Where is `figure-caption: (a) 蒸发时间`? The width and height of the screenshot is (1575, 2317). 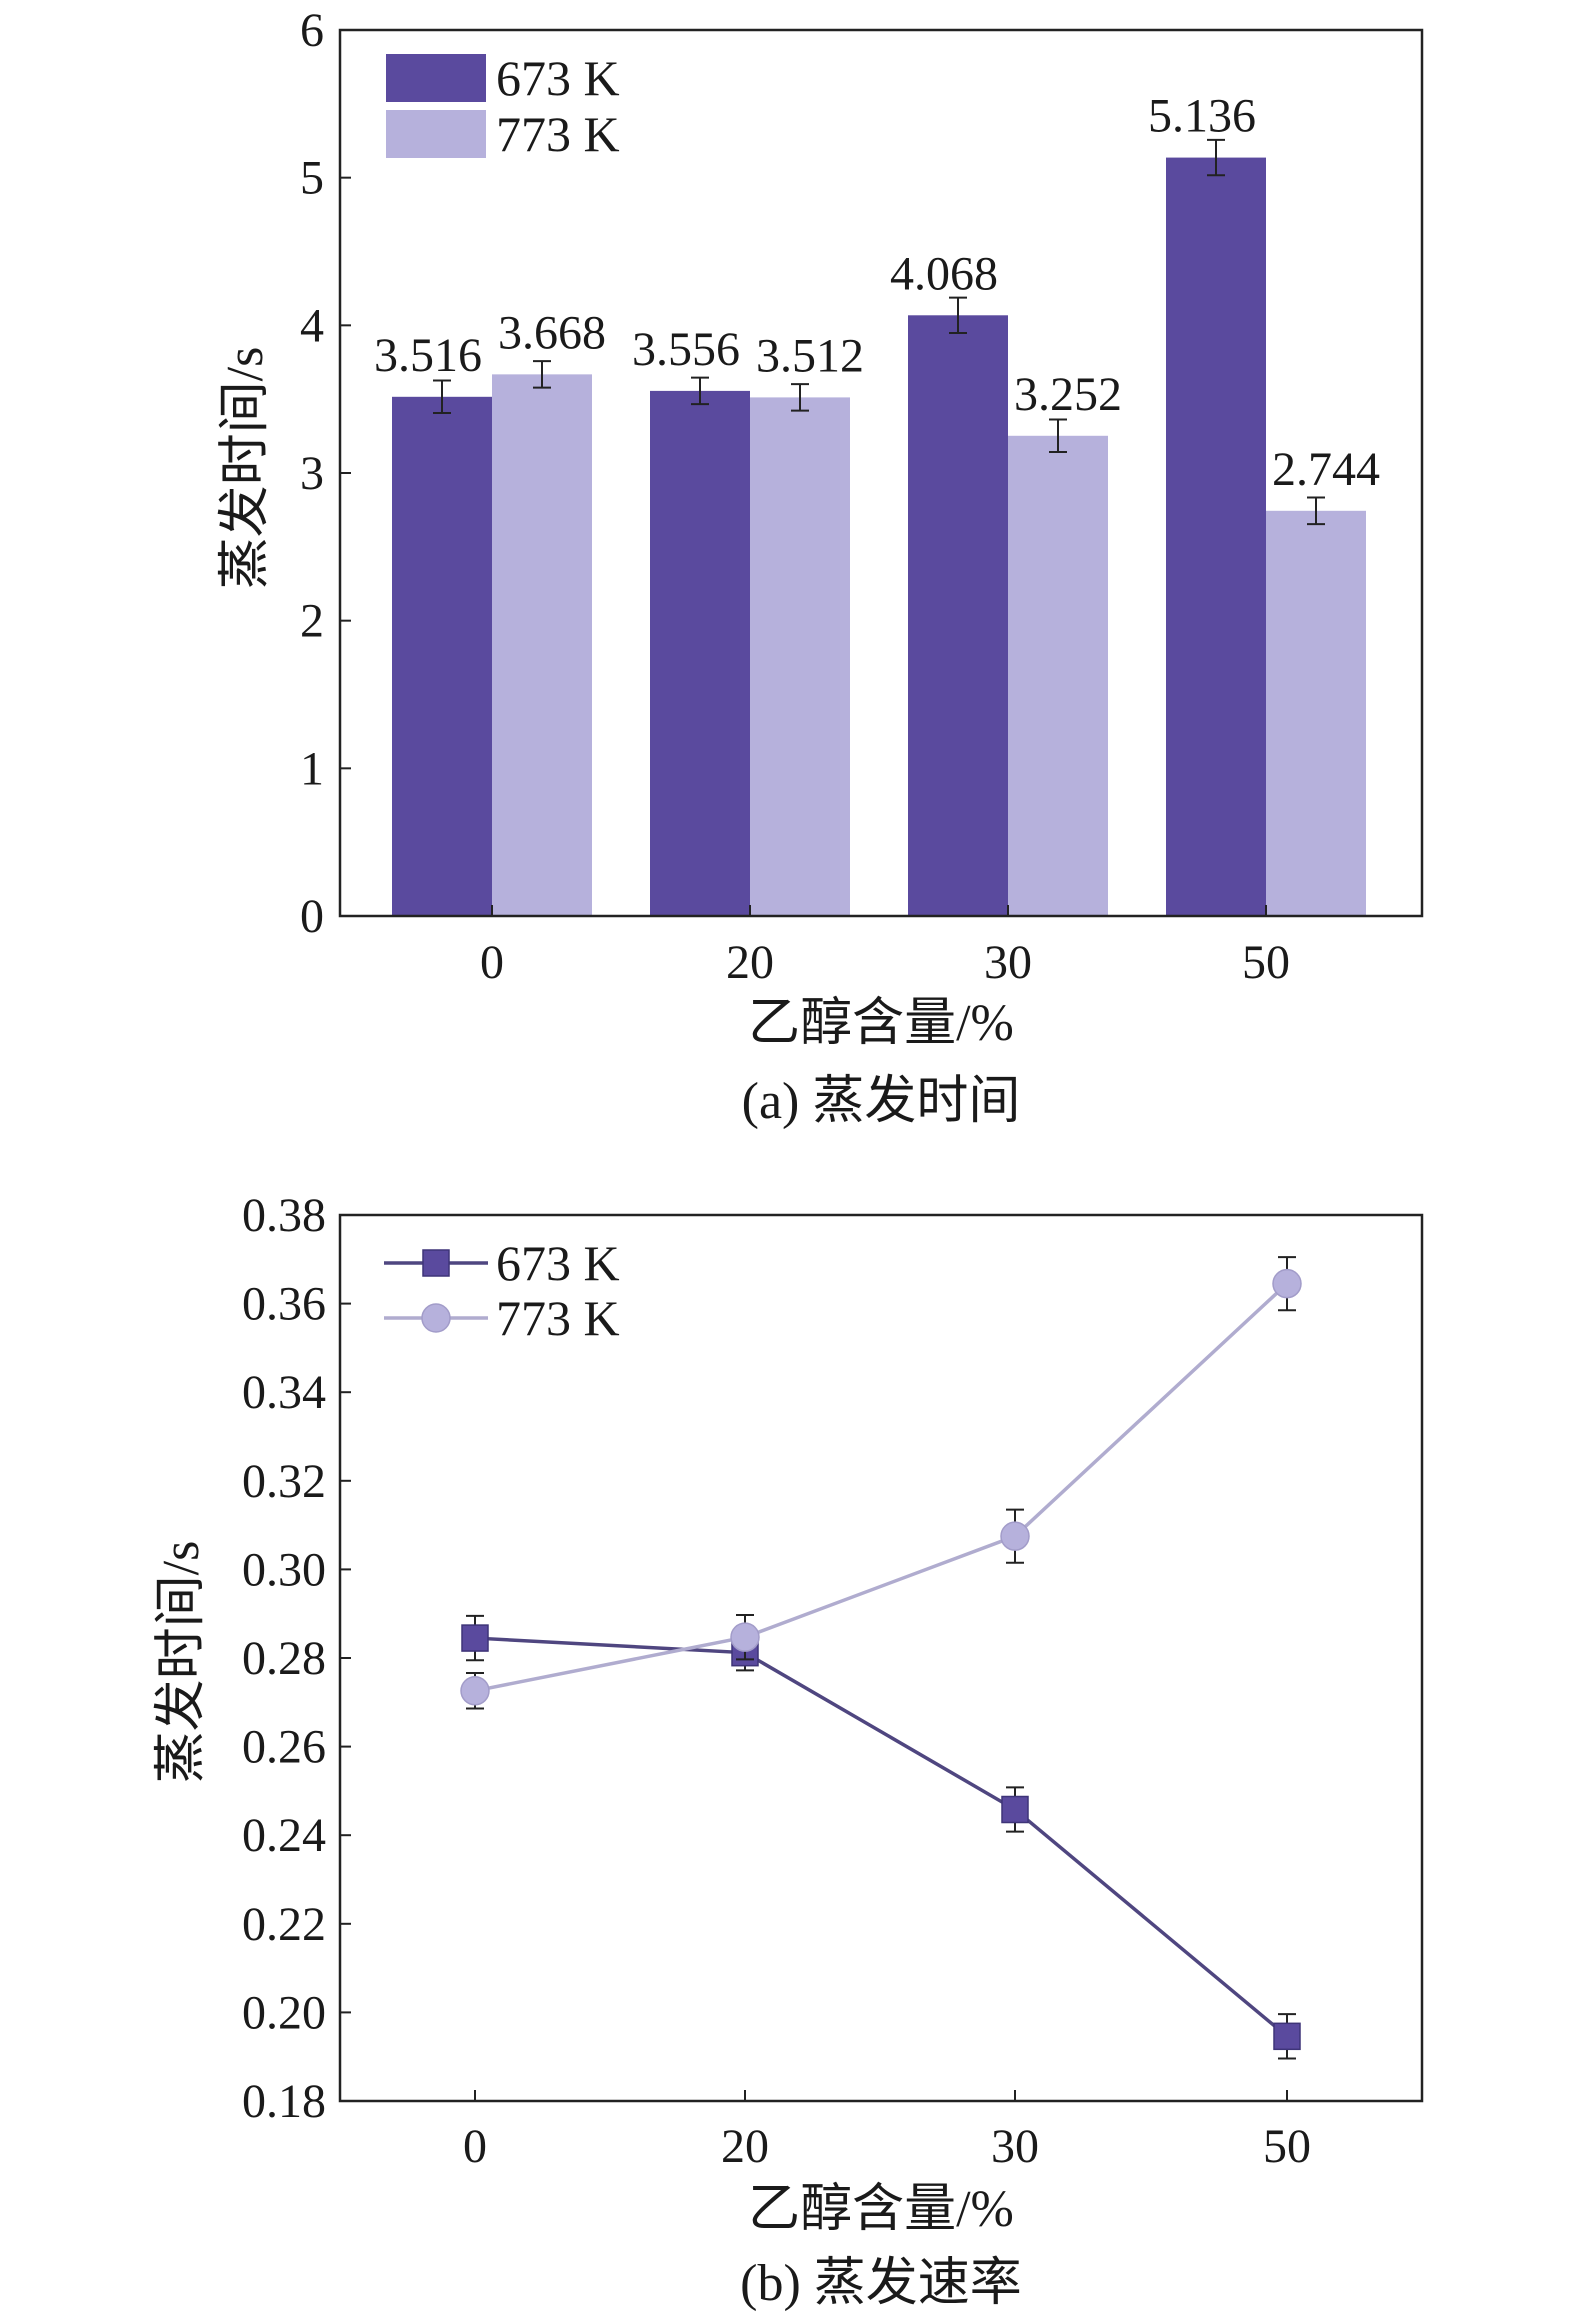
figure-caption: (a) 蒸发时间 is located at coordinates (881, 1101).